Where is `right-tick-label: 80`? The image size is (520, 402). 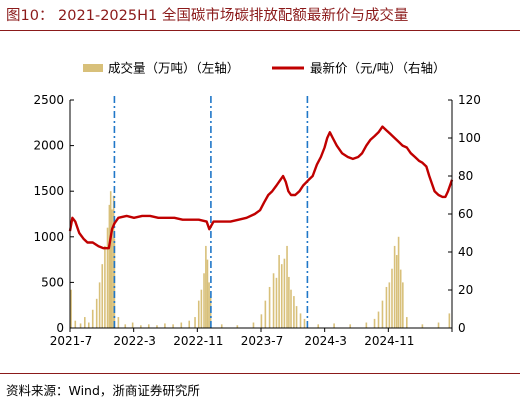 right-tick-label: 80 is located at coordinates (465, 176).